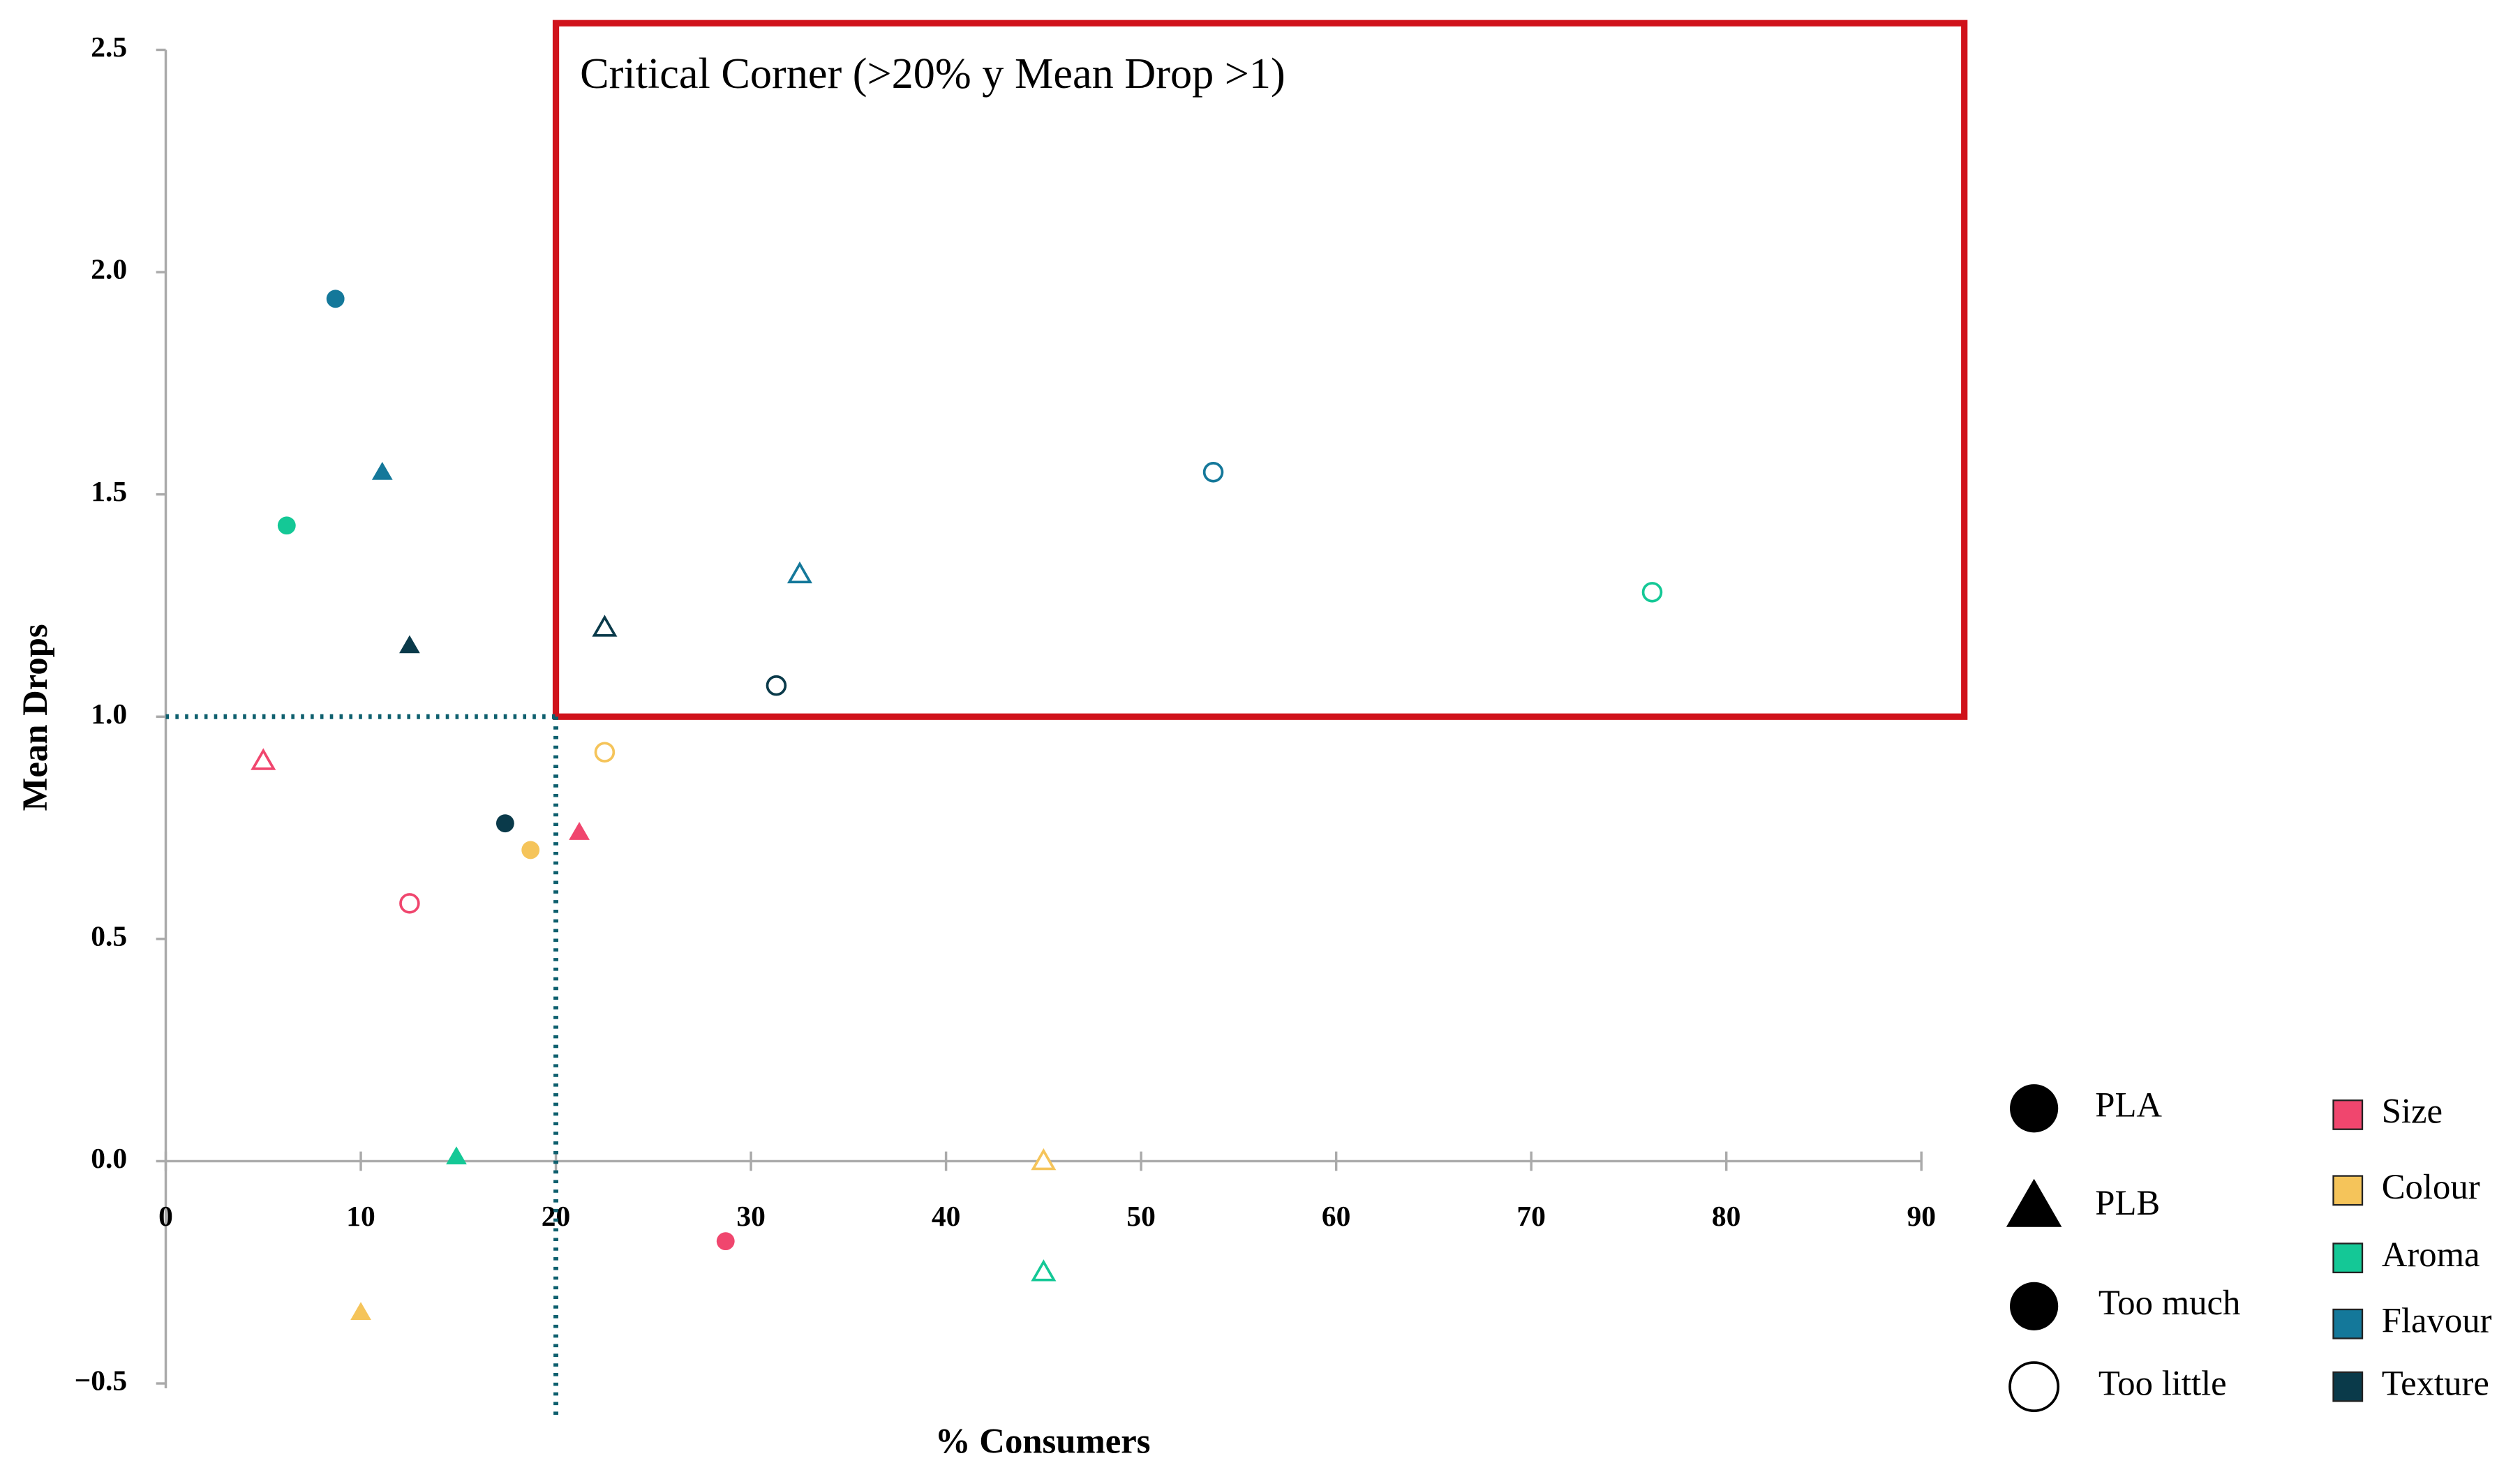 The width and height of the screenshot is (2520, 1479). What do you see at coordinates (34, 718) in the screenshot?
I see `y-axis-title: Mean Drops` at bounding box center [34, 718].